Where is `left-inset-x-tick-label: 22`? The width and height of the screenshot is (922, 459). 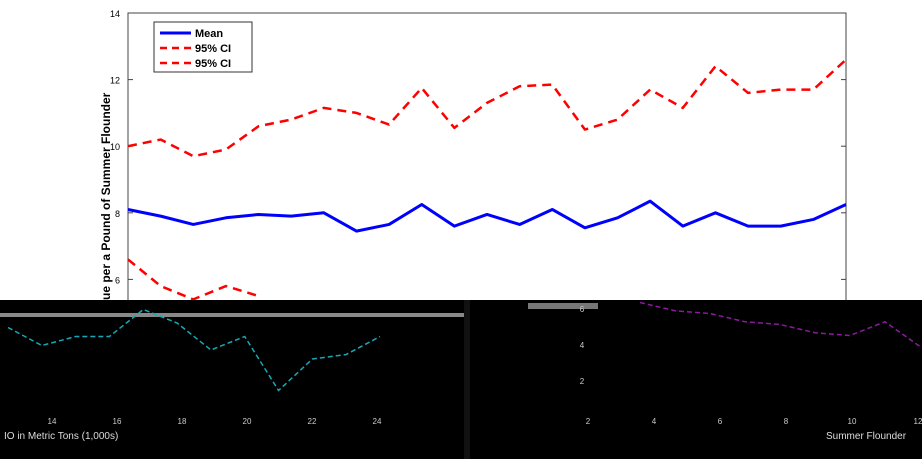 left-inset-x-tick-label: 22 is located at coordinates (312, 421).